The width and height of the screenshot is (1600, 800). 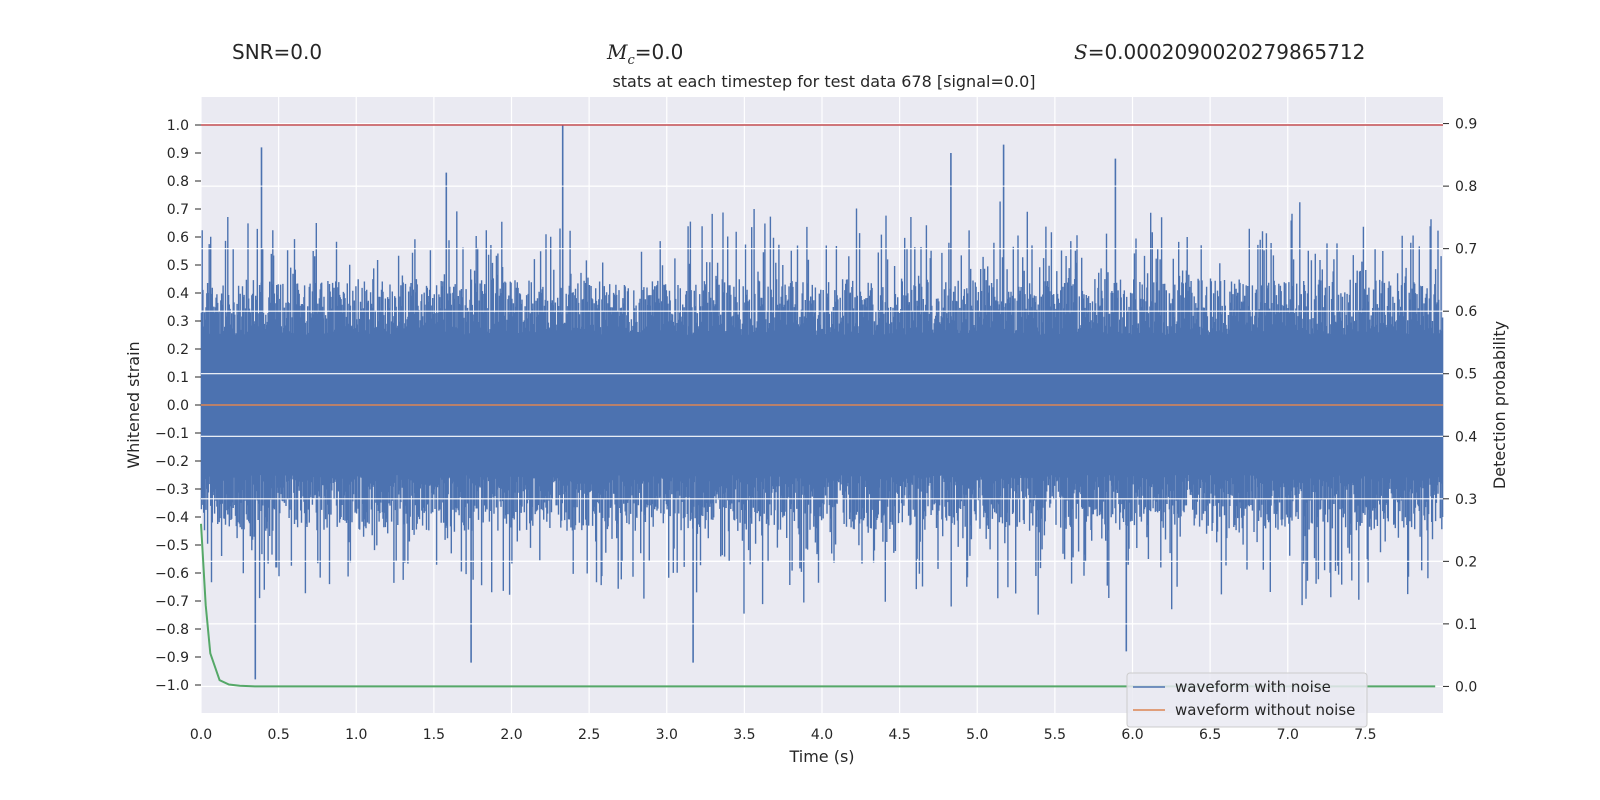 I want to click on y2-tick-label: 0.2, so click(x=1466, y=562).